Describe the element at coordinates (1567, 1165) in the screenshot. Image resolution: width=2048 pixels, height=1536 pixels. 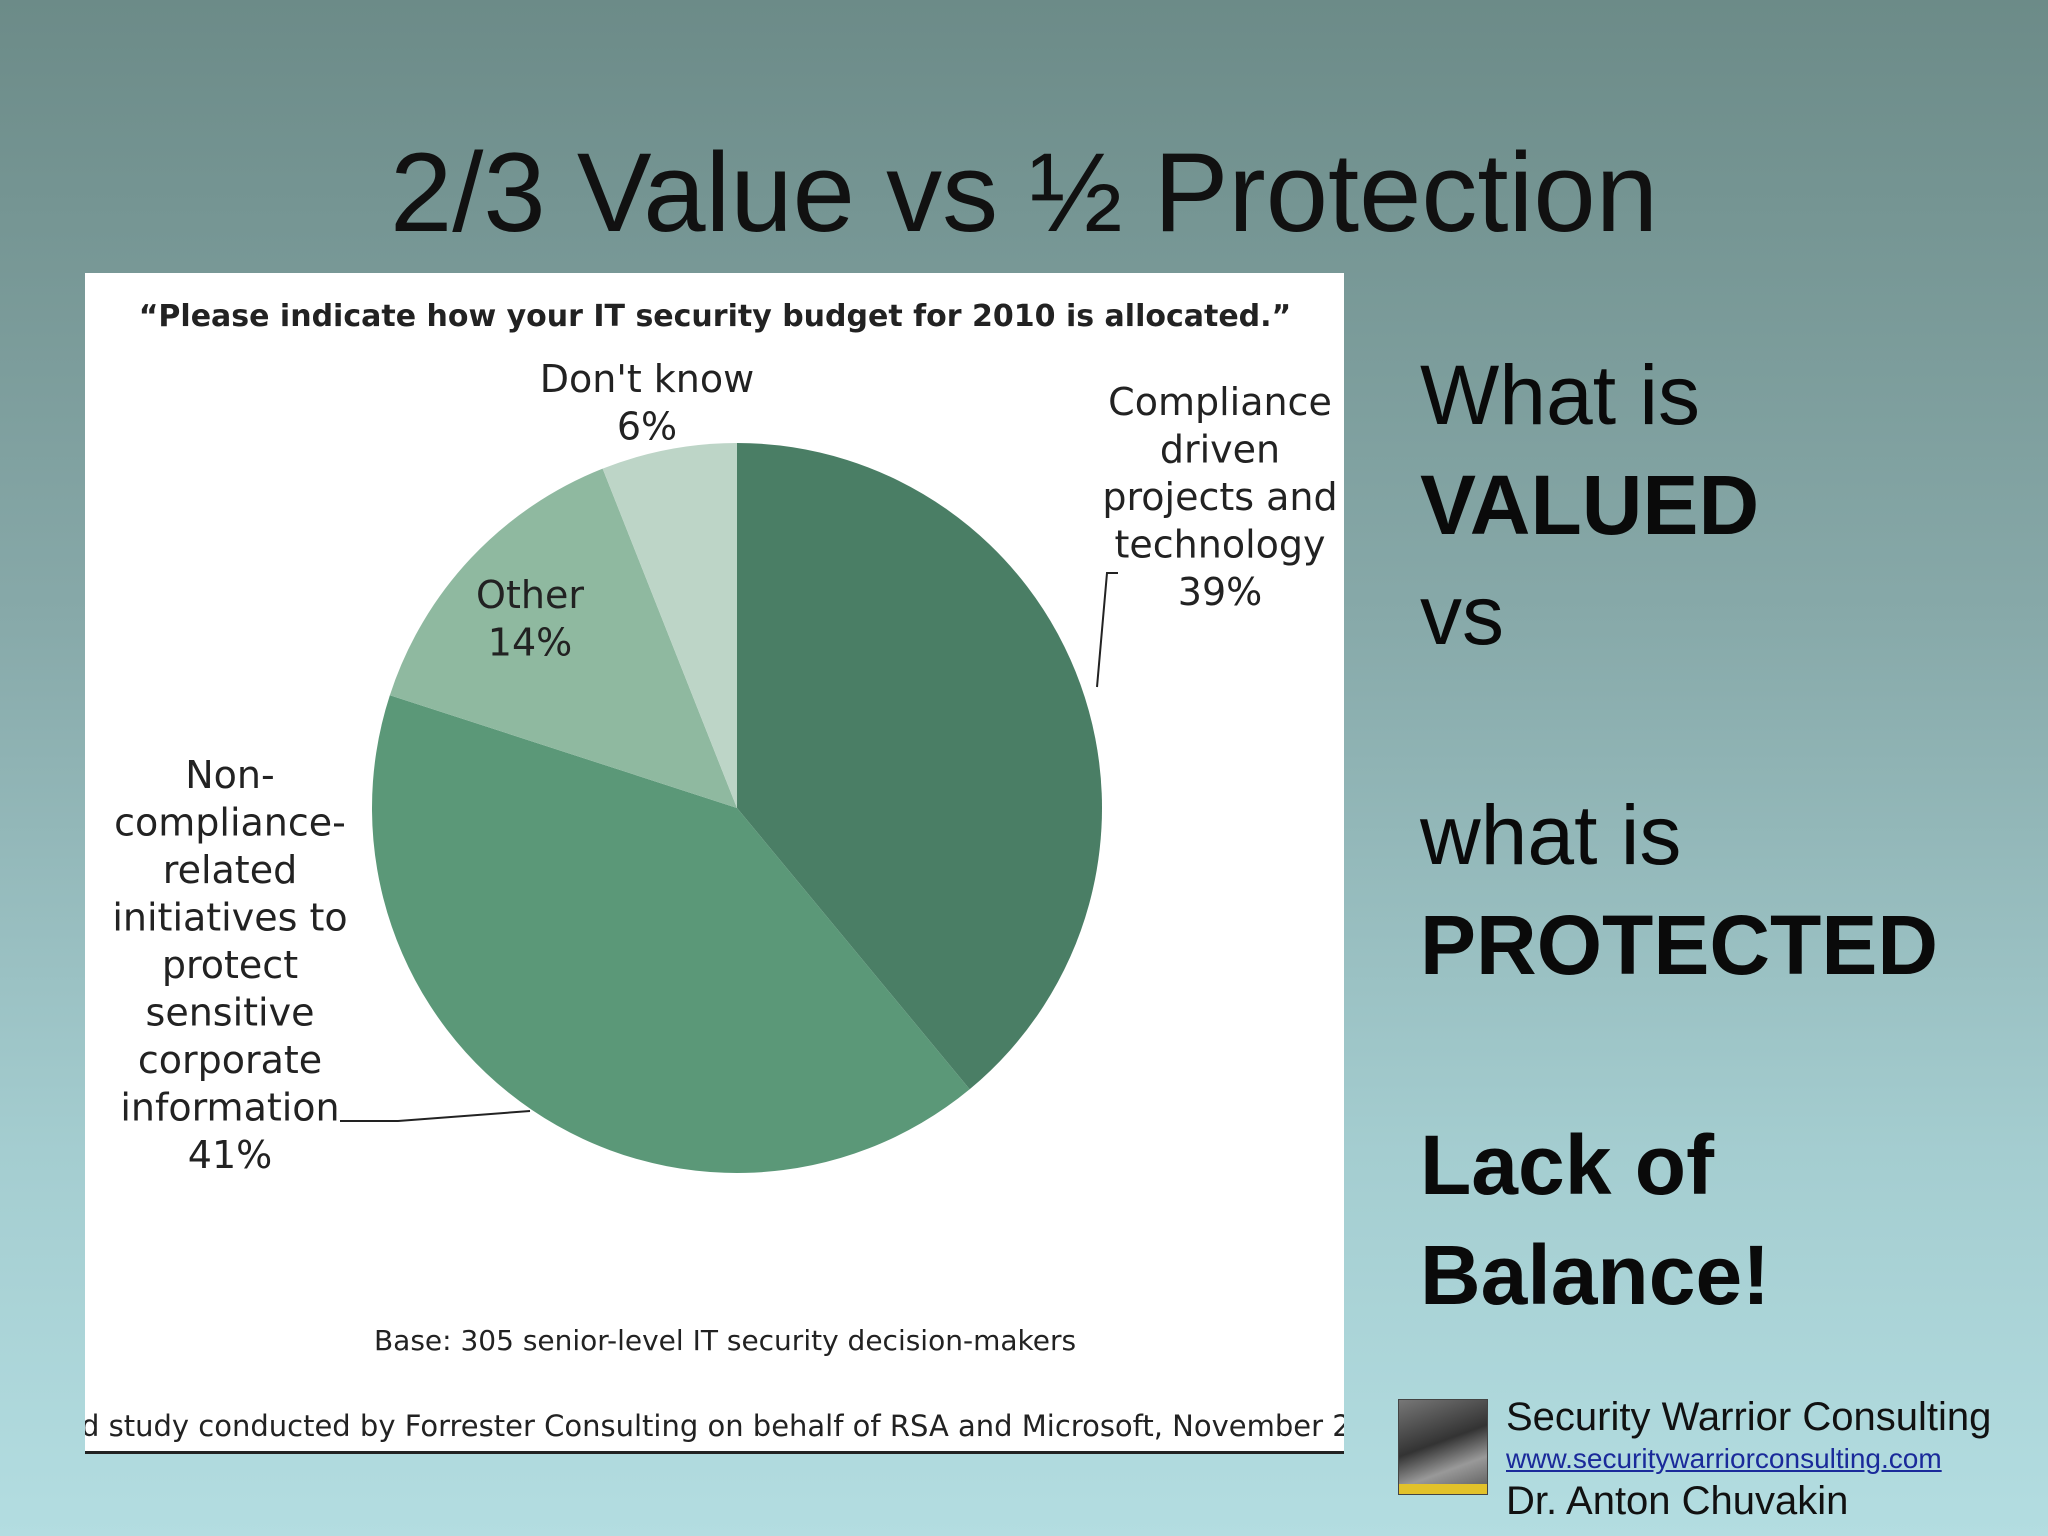
I see `commentary-emphasis: Lack of` at that location.